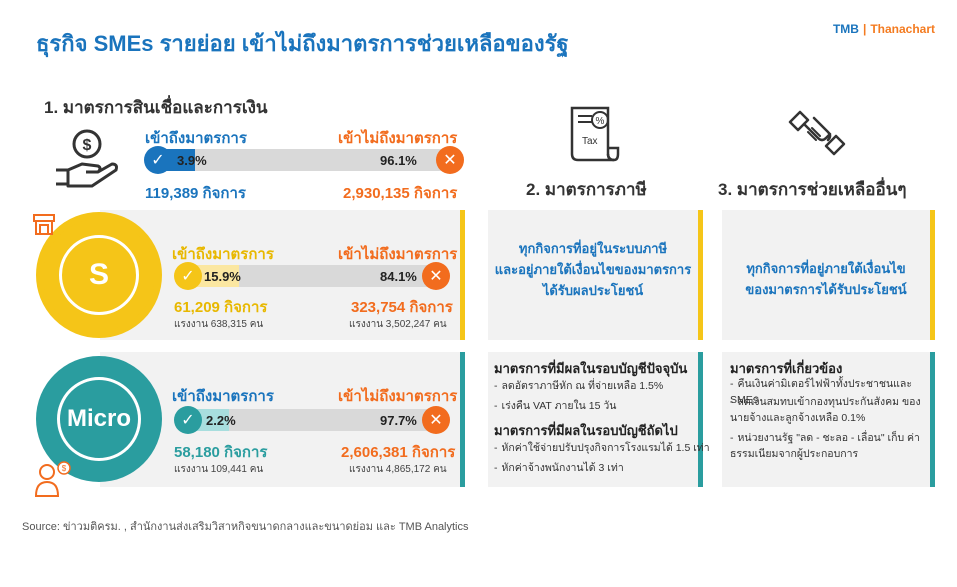  Describe the element at coordinates (398, 452) in the screenshot. I see `micro-no-access-count: 2,606,381 กิจการ` at that location.